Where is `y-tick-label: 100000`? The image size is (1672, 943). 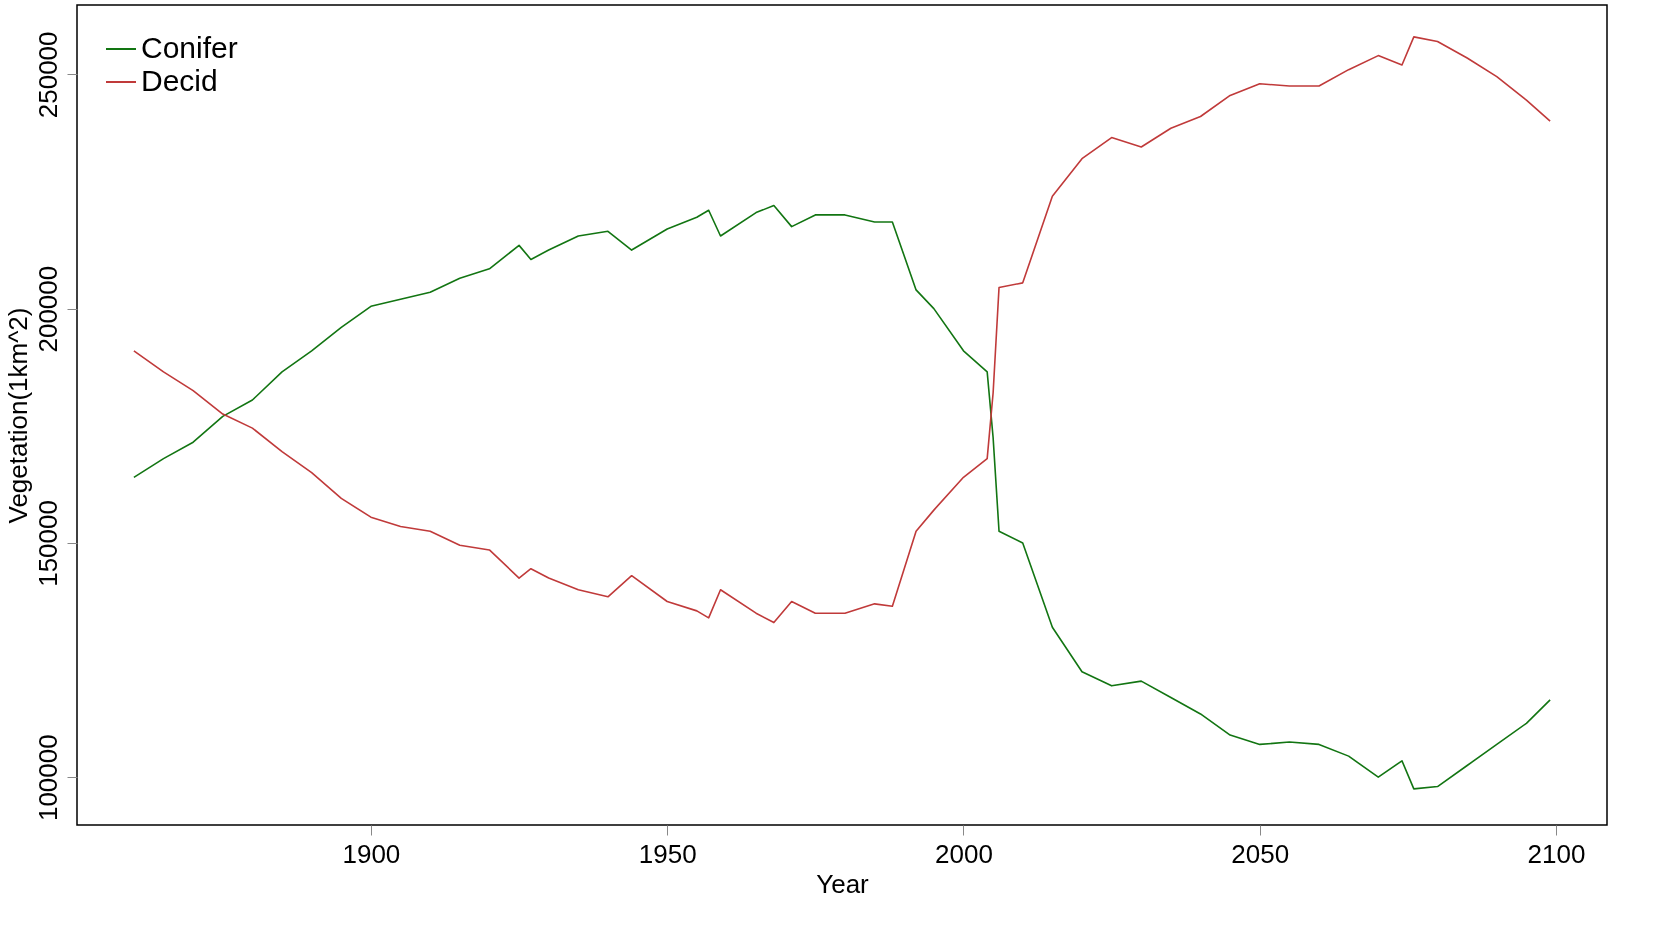 y-tick-label: 100000 is located at coordinates (47, 778).